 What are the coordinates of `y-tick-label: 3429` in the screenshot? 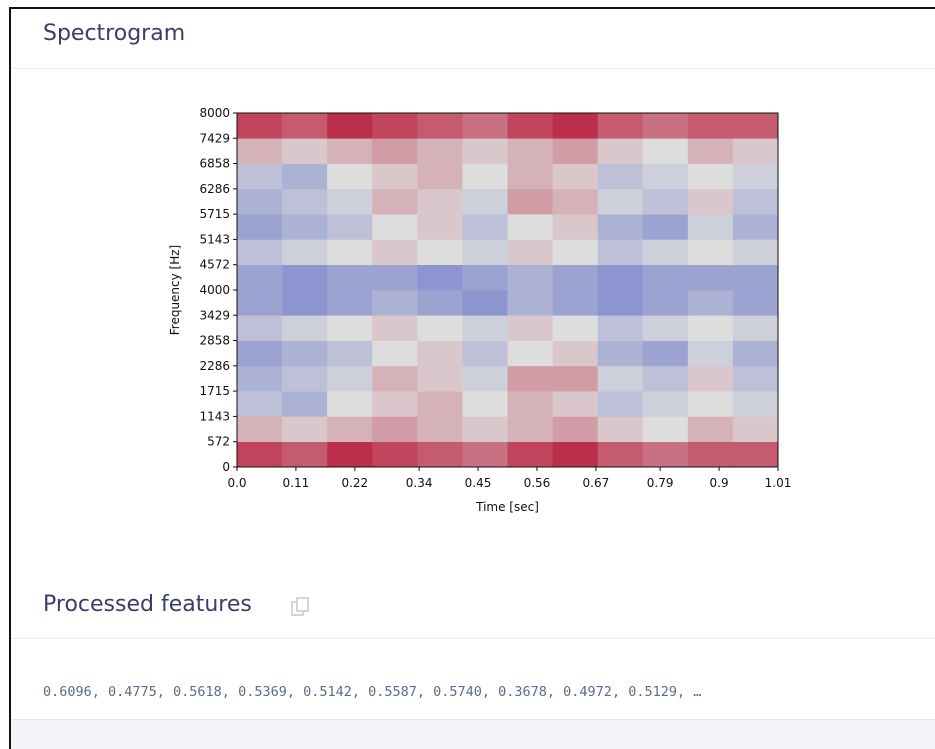 It's located at (214, 315).